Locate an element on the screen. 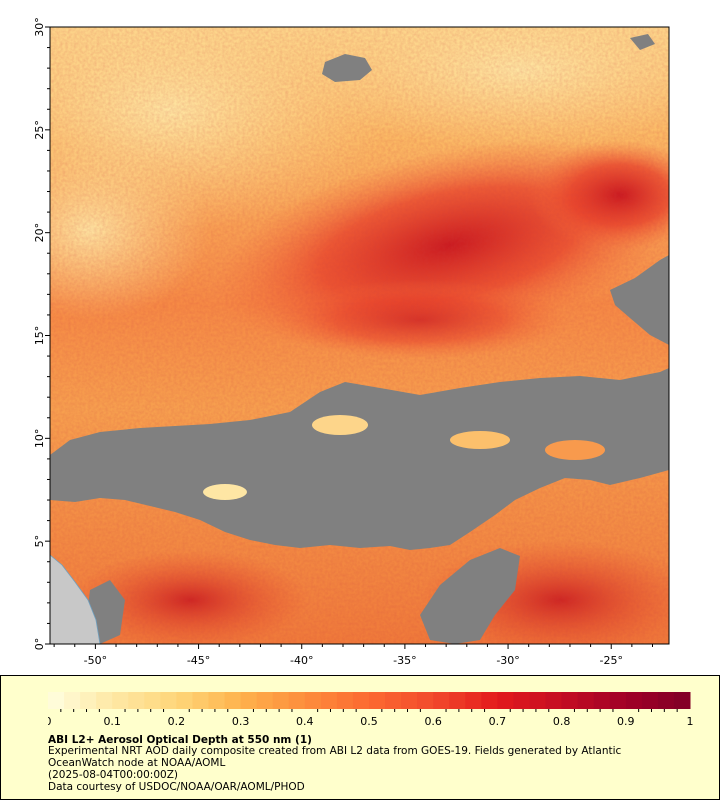  aod-colorbar: 0 0.1 0.2 0.3 0.4 0.5 0.6 0.7 0.8 0.9 1 is located at coordinates (371, 710).